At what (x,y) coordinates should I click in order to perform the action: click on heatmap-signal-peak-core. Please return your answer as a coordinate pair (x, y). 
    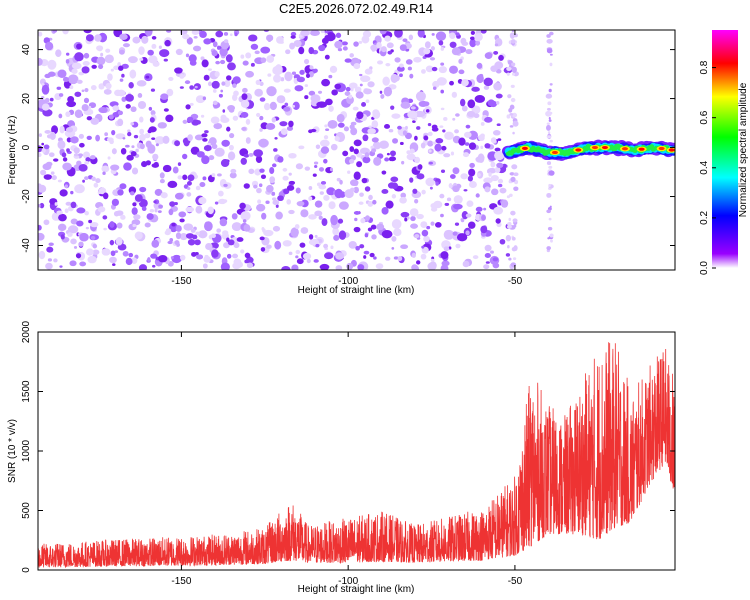
    Looking at the image, I should click on (554, 152).